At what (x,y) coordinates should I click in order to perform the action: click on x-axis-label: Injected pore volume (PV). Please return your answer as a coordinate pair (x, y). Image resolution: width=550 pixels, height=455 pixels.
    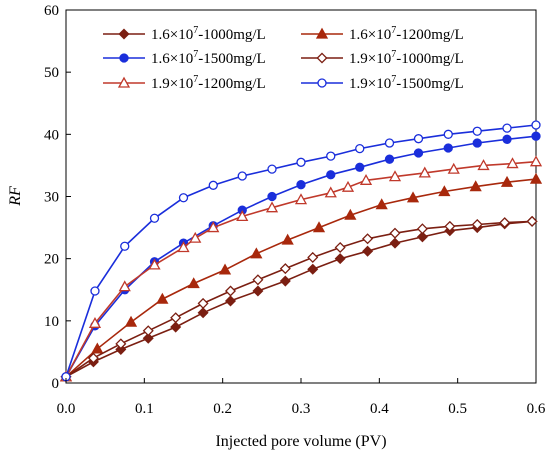
    Looking at the image, I should click on (300, 441).